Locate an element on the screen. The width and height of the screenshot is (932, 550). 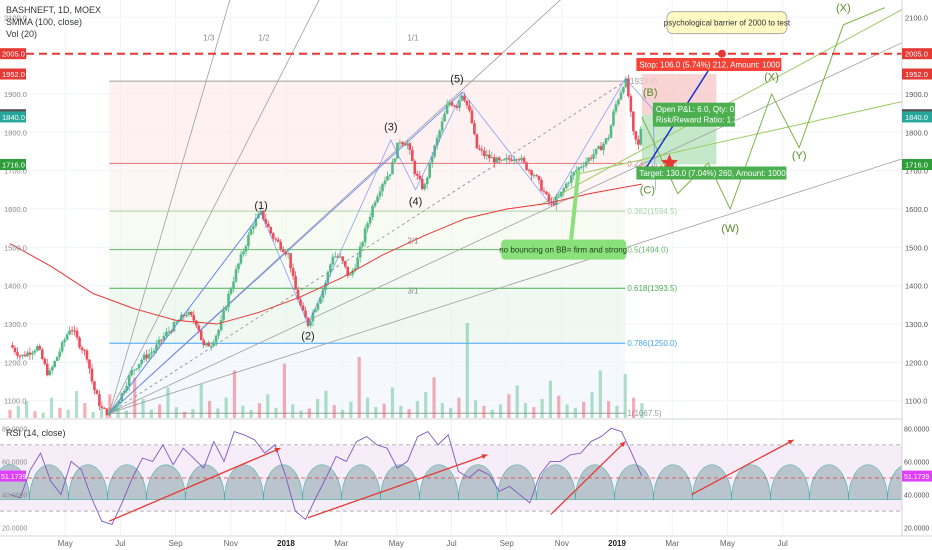
target-label-box is located at coordinates (711, 173).